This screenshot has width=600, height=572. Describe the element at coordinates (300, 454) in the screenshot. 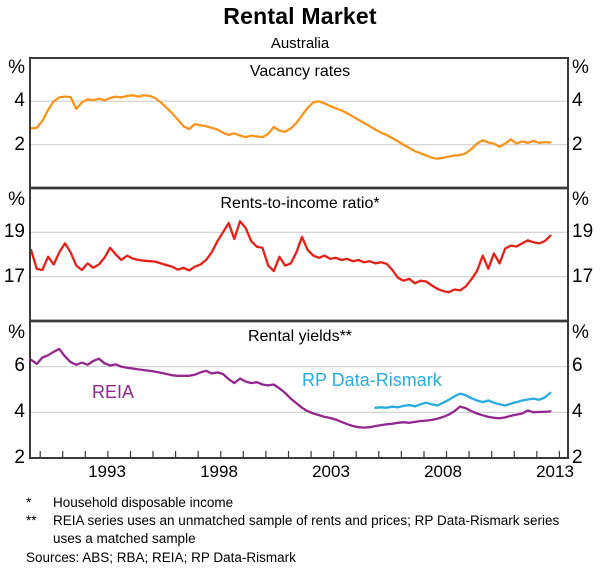

I see `x-axis-ticks` at that location.